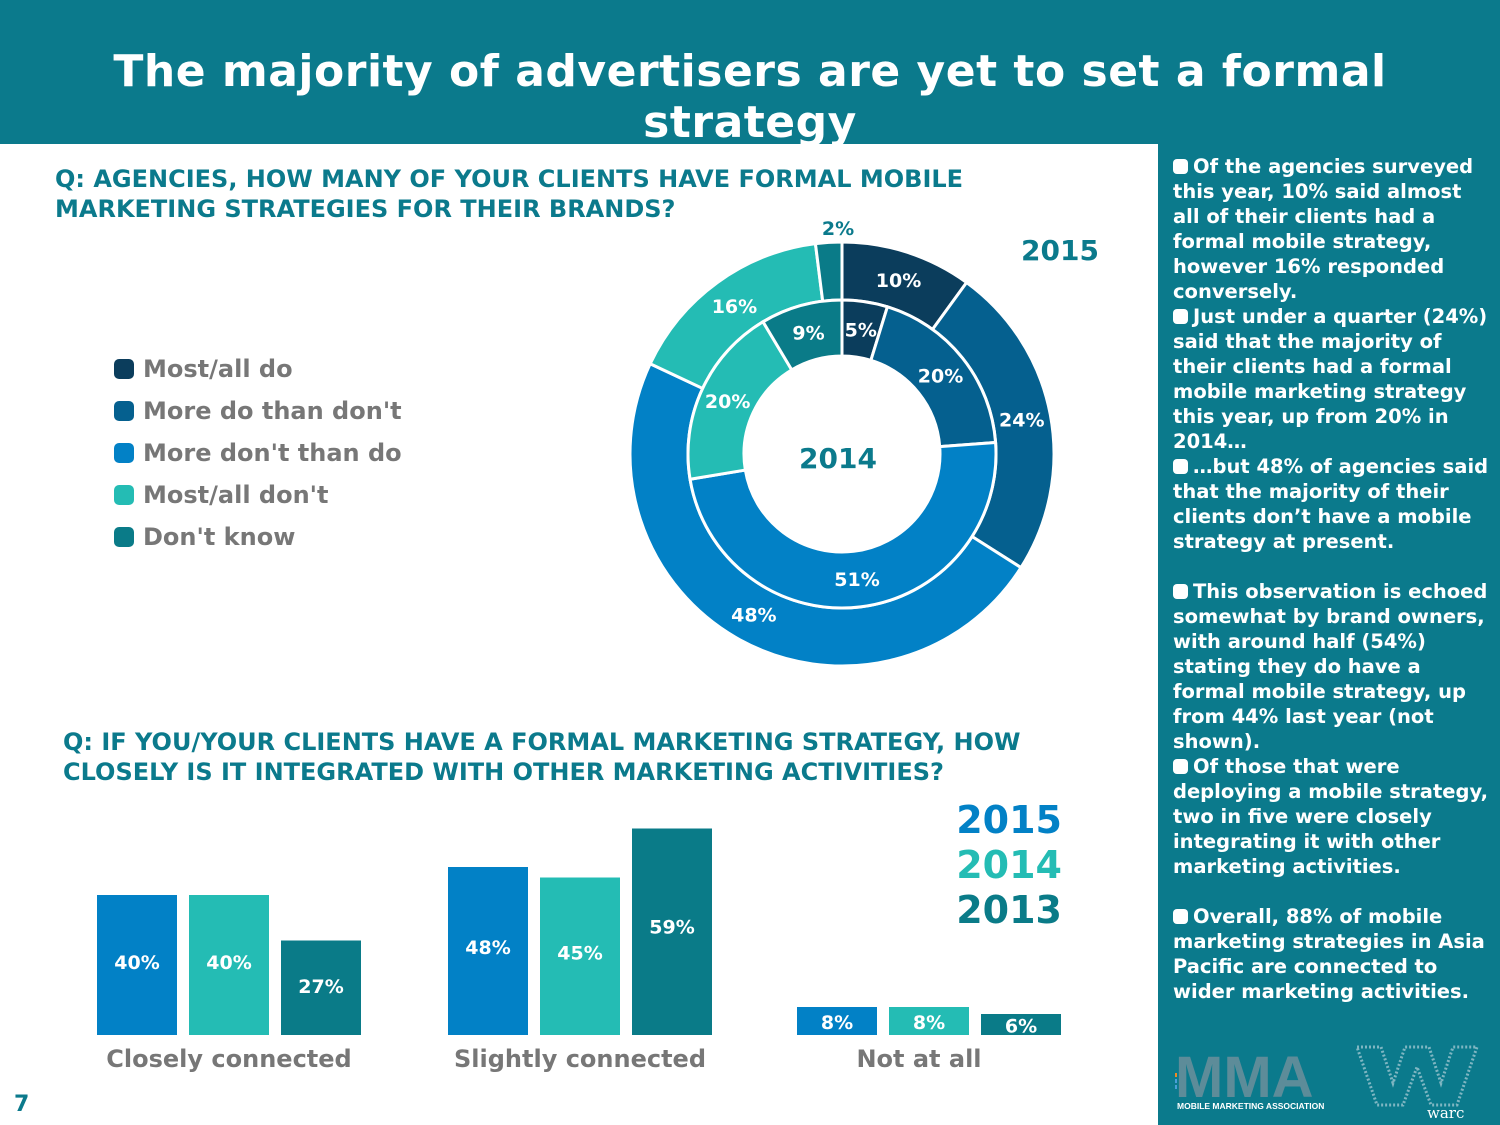 This screenshot has height=1125, width=1500. What do you see at coordinates (22, 1104) in the screenshot?
I see `page-number: 7` at bounding box center [22, 1104].